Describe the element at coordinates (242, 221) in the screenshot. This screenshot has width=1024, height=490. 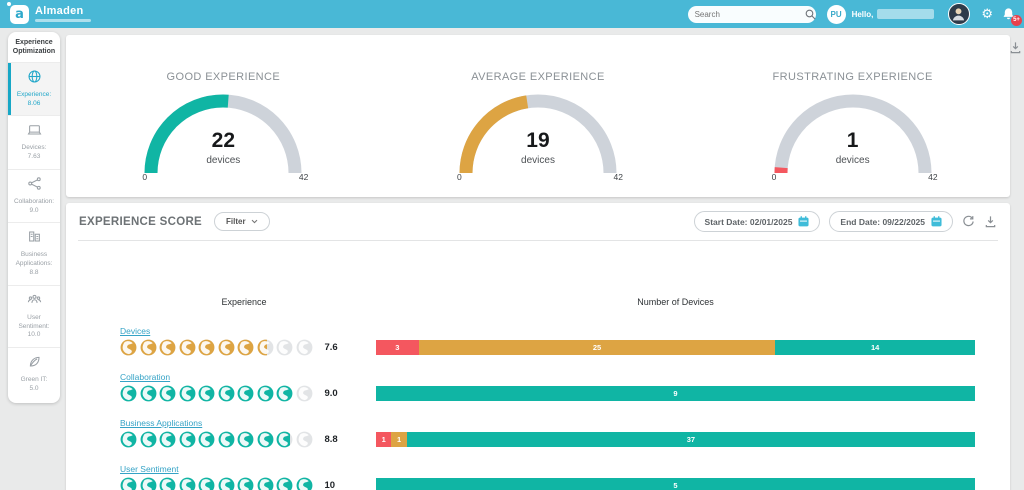
I see `filter-button: Filter` at that location.